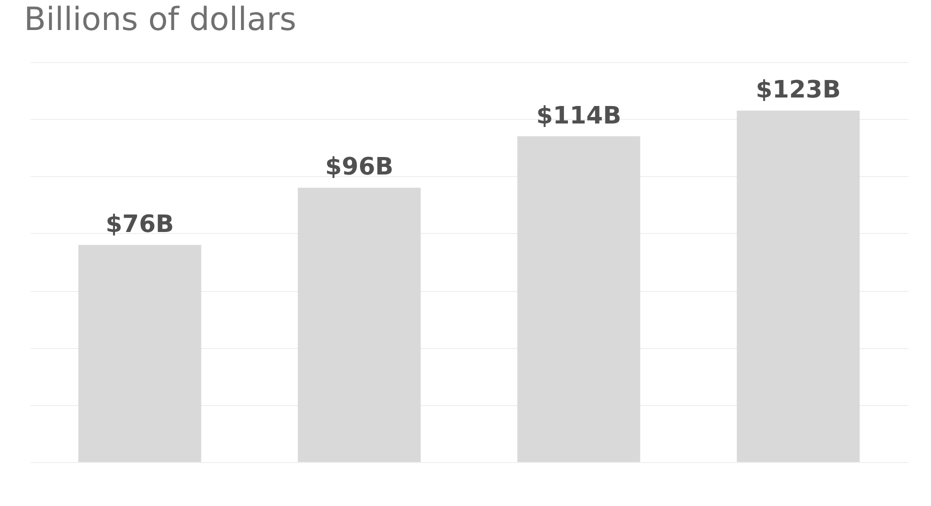  I want to click on chart-title: Billions of dollars, so click(160, 19).